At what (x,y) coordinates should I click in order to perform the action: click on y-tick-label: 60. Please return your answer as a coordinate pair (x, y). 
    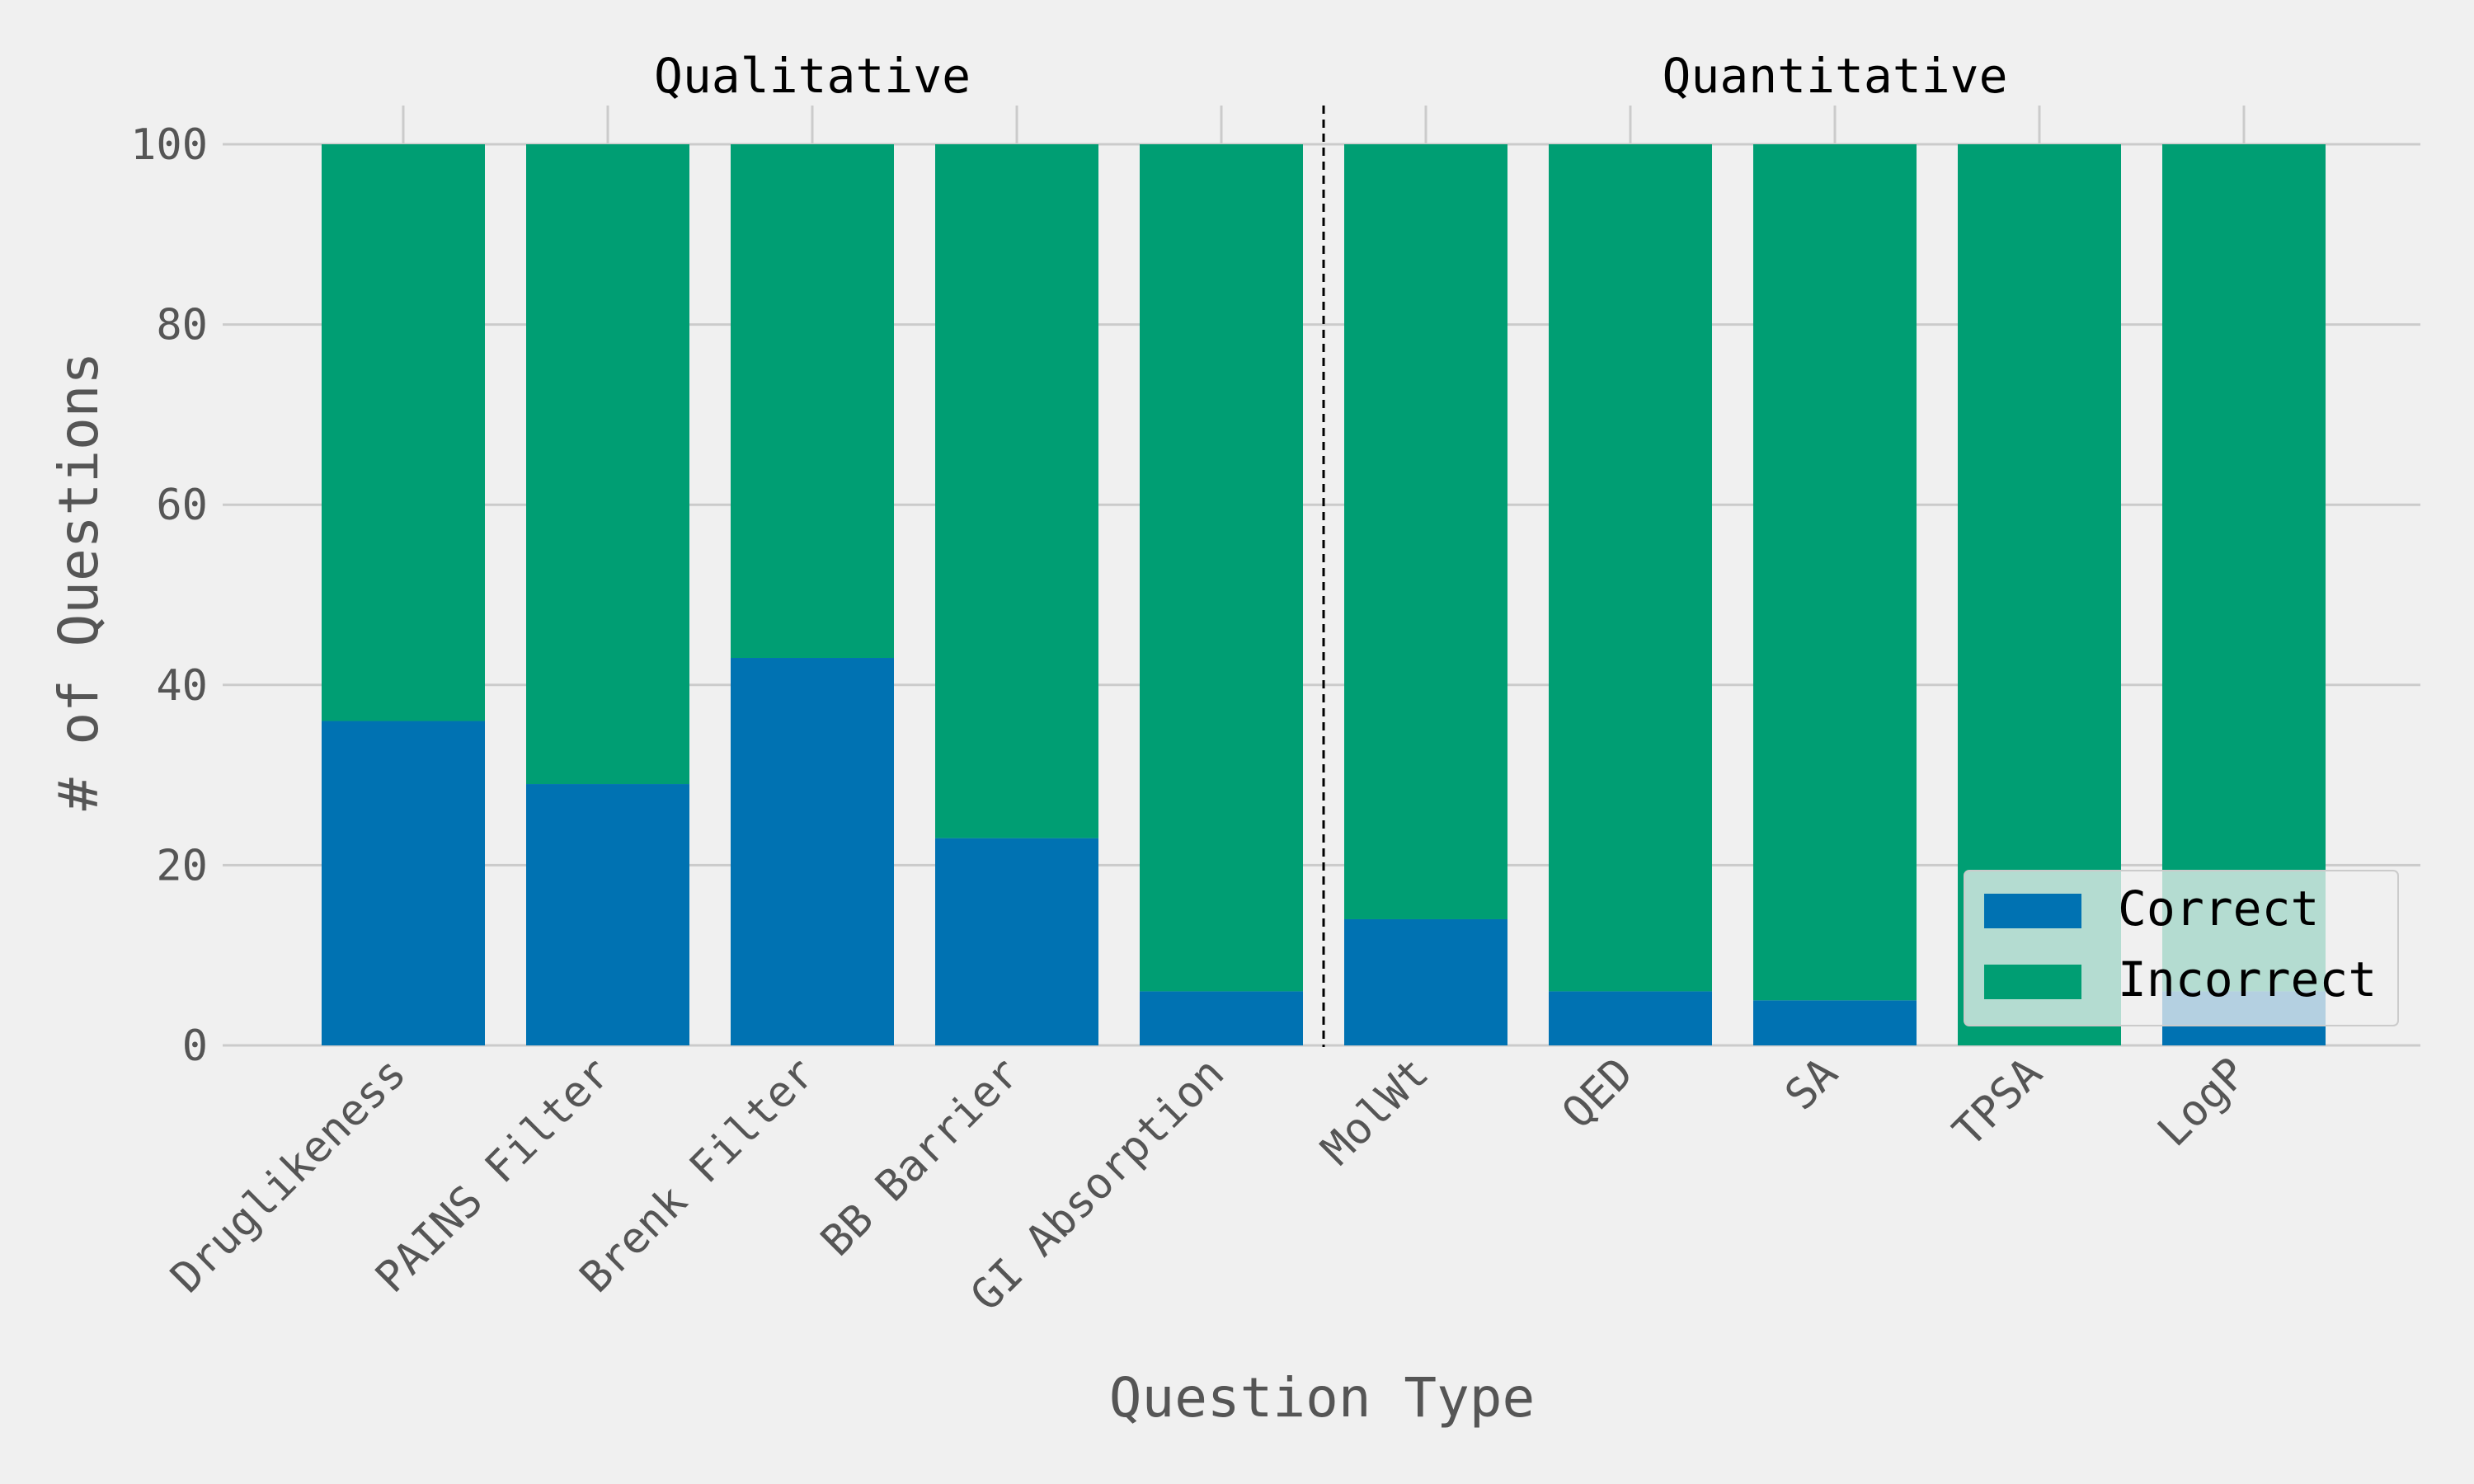
    Looking at the image, I should click on (182, 505).